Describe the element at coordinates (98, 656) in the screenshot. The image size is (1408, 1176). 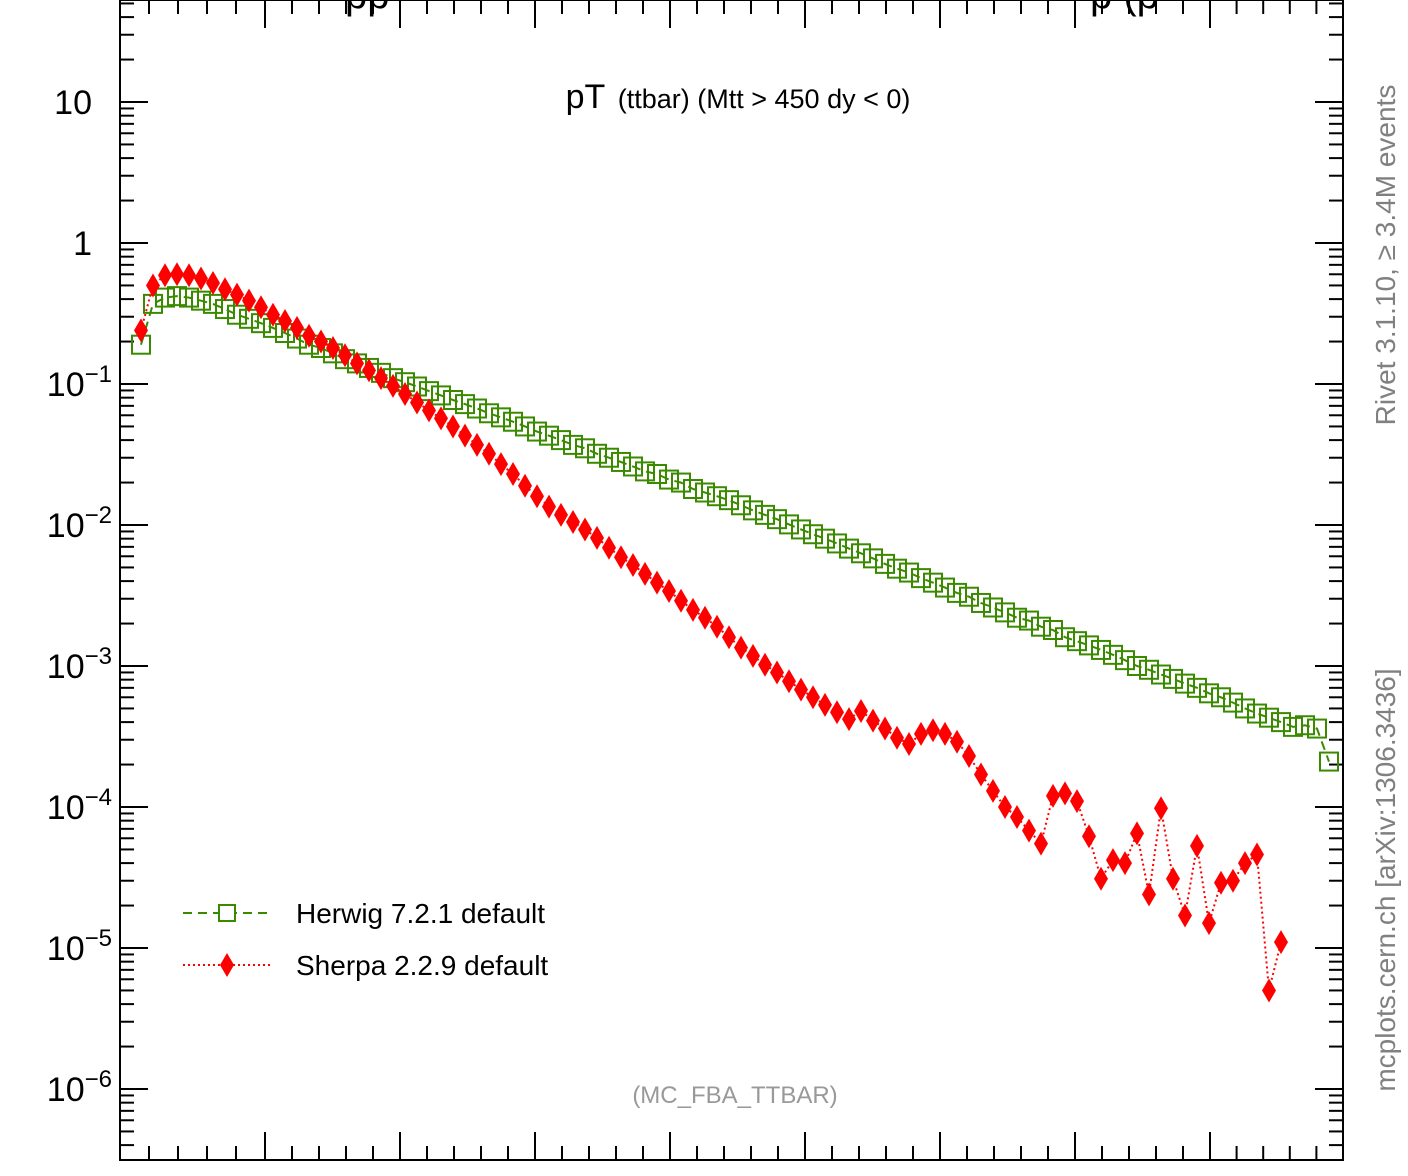
I see `y-tick-label-exponent: −3` at that location.